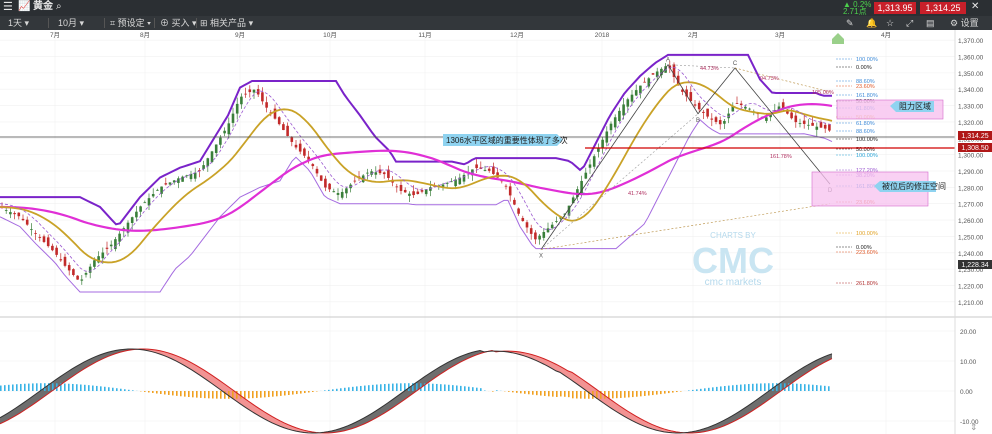  What do you see at coordinates (930, 23) in the screenshot?
I see `layout-icon: ▤` at bounding box center [930, 23].